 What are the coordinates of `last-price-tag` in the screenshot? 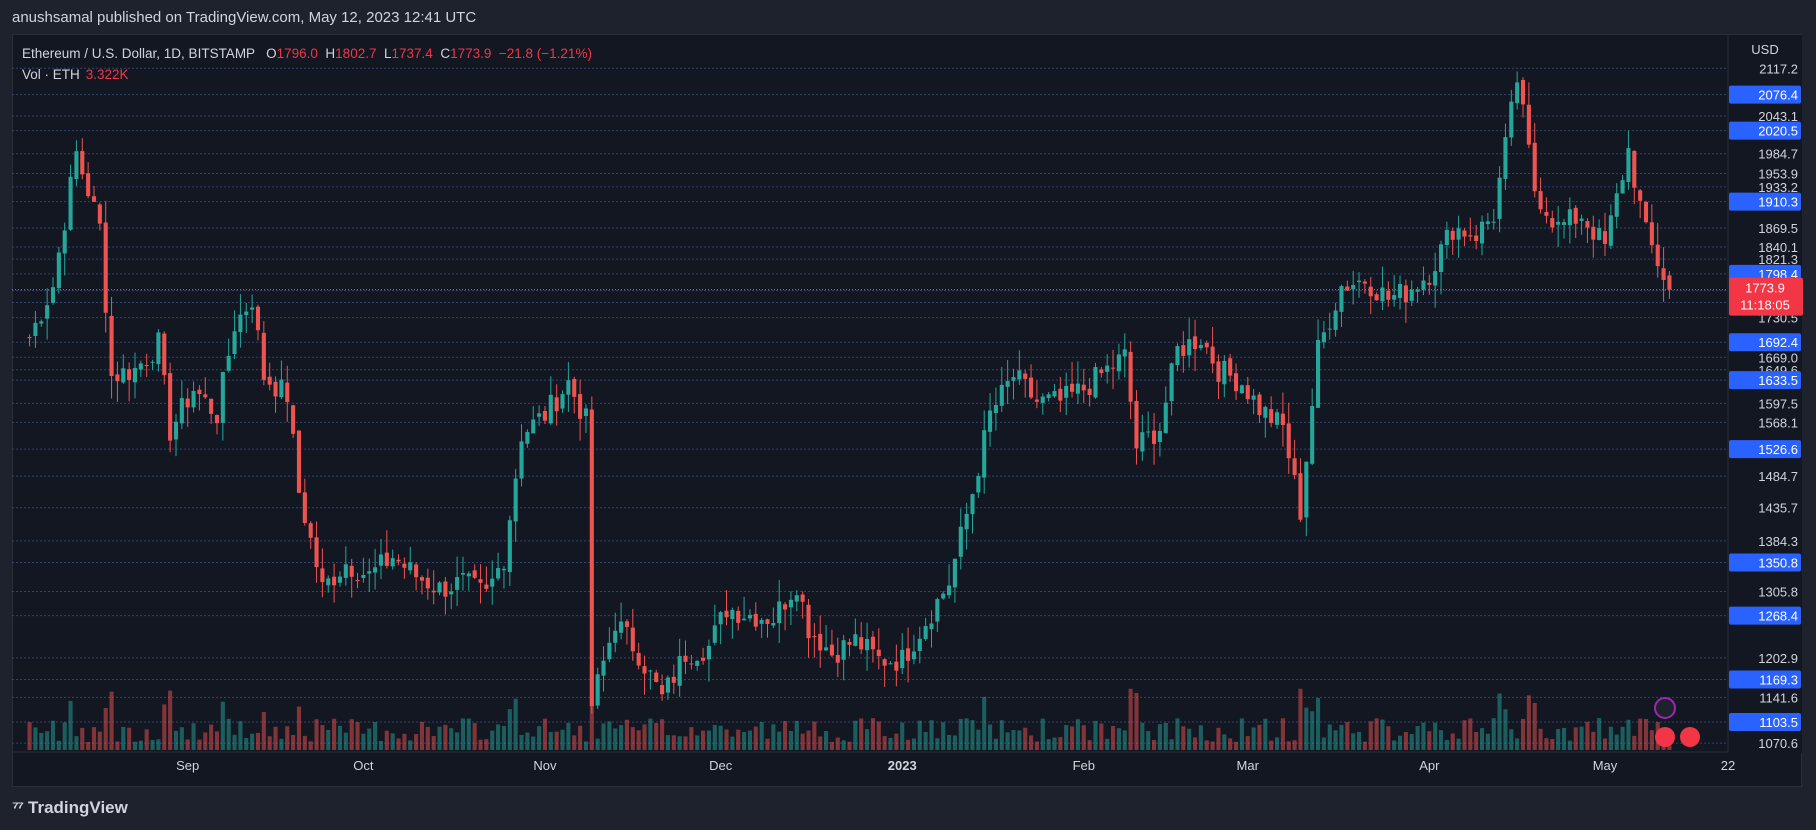 It's located at (1766, 296).